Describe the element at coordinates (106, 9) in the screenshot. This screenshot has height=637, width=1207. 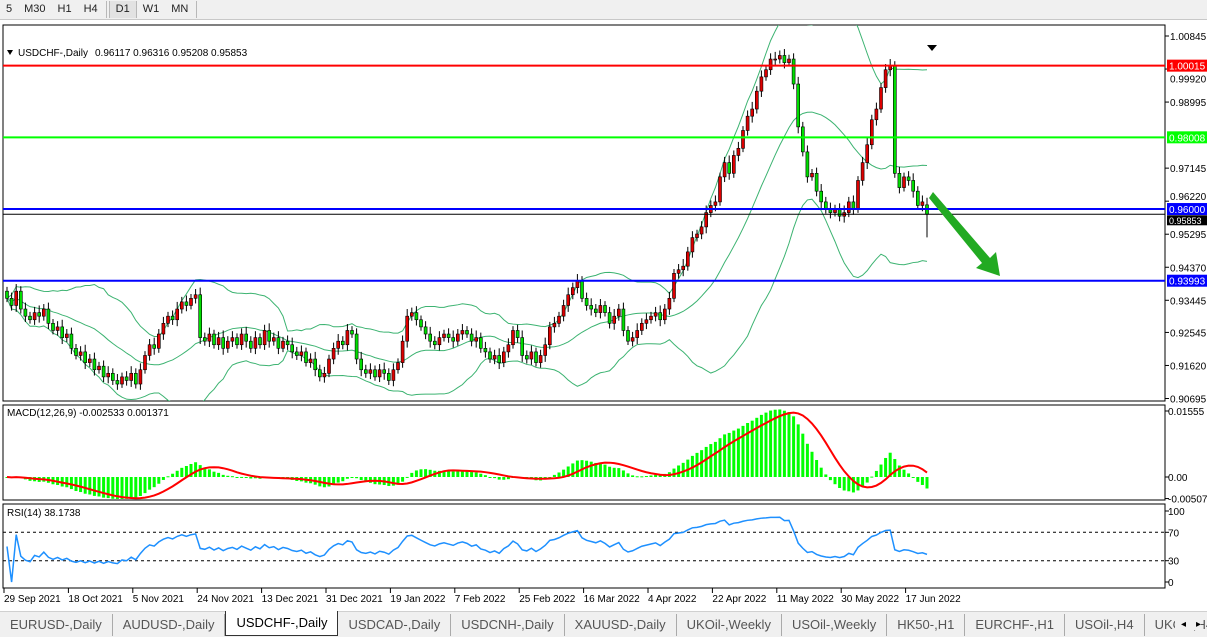
I see `toolbar-separator` at that location.